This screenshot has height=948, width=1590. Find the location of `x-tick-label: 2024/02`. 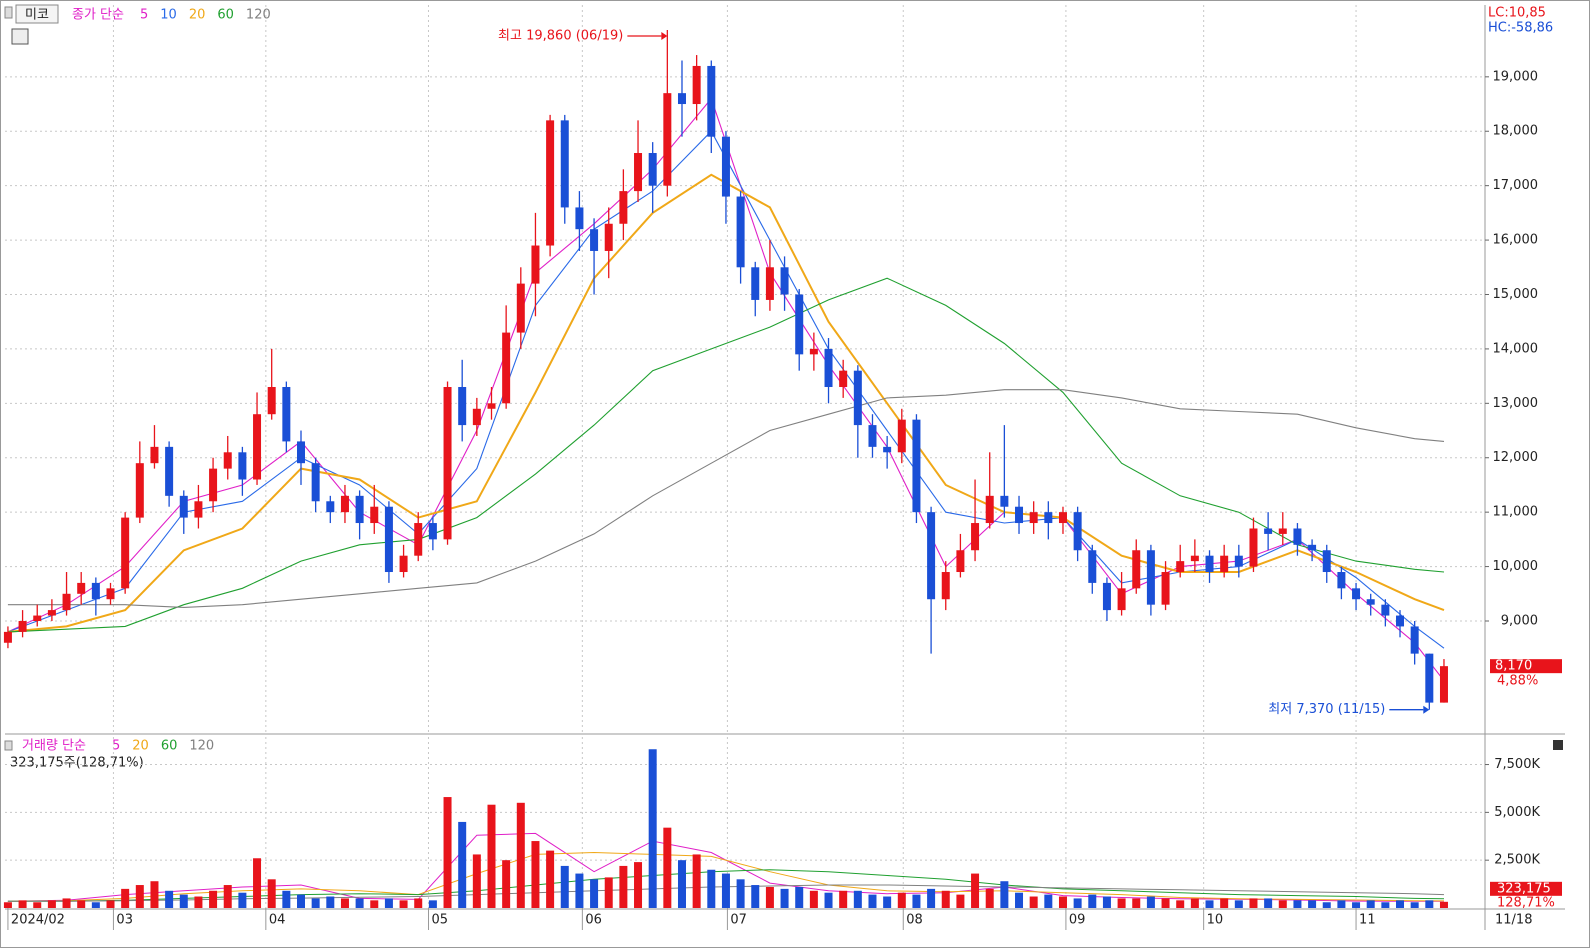

x-tick-label: 2024/02 is located at coordinates (38, 920).